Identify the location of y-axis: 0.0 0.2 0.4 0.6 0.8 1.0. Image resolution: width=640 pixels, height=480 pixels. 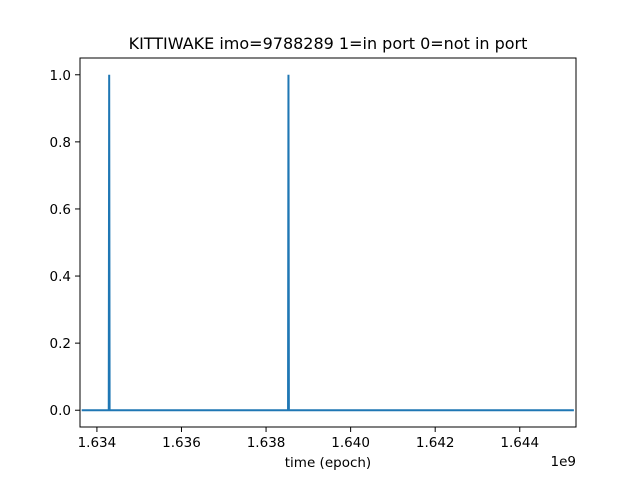
(65, 243).